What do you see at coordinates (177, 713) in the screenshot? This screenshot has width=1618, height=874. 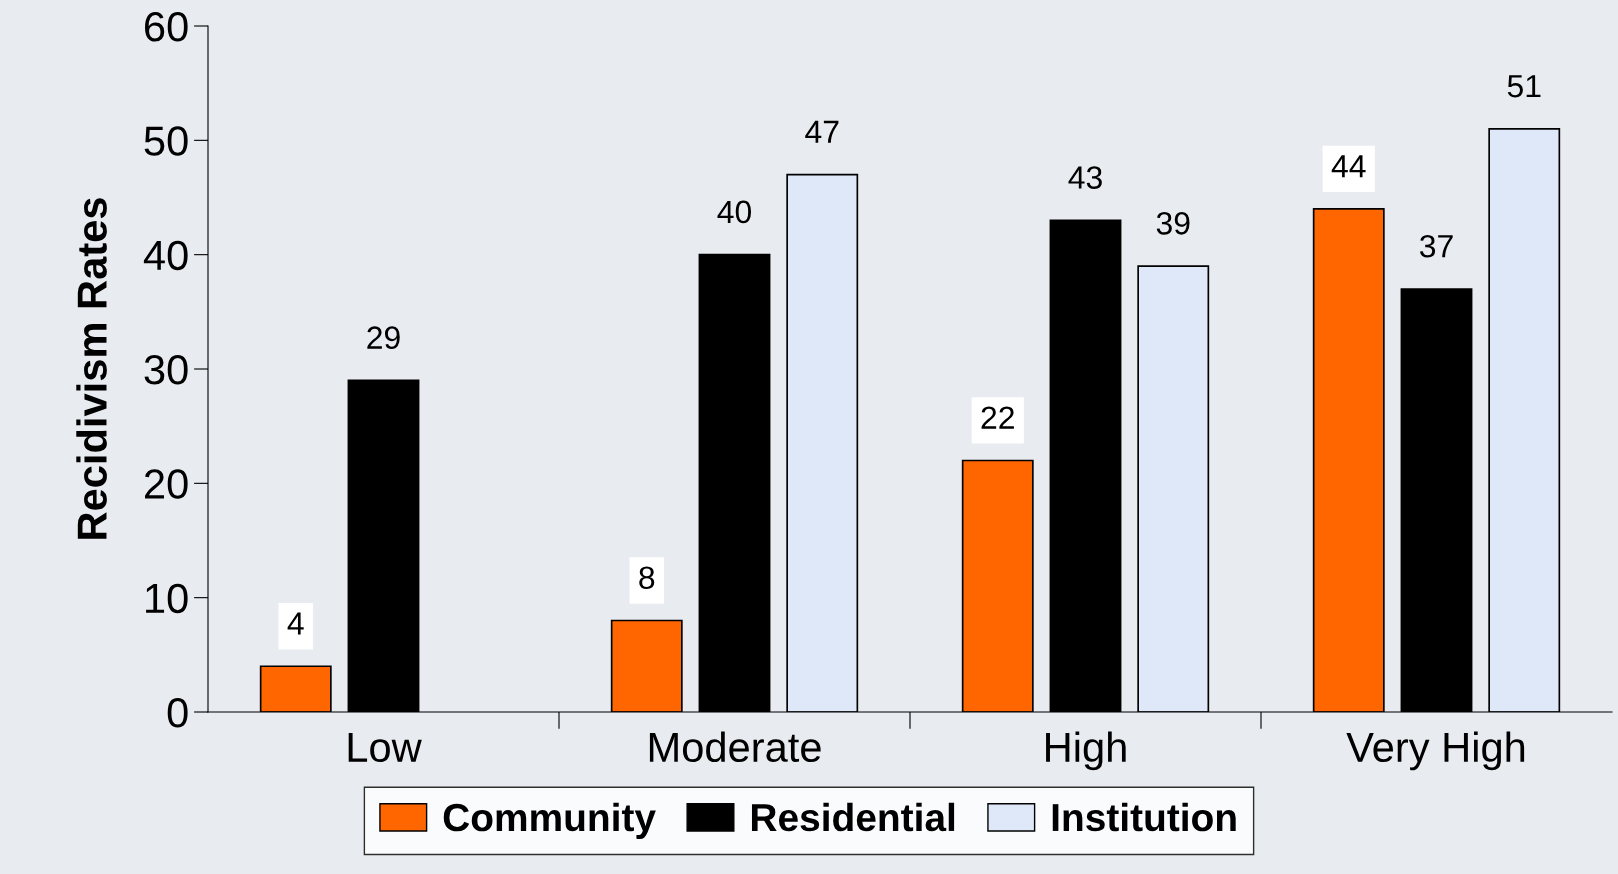 I see `y-tick-label: 0` at bounding box center [177, 713].